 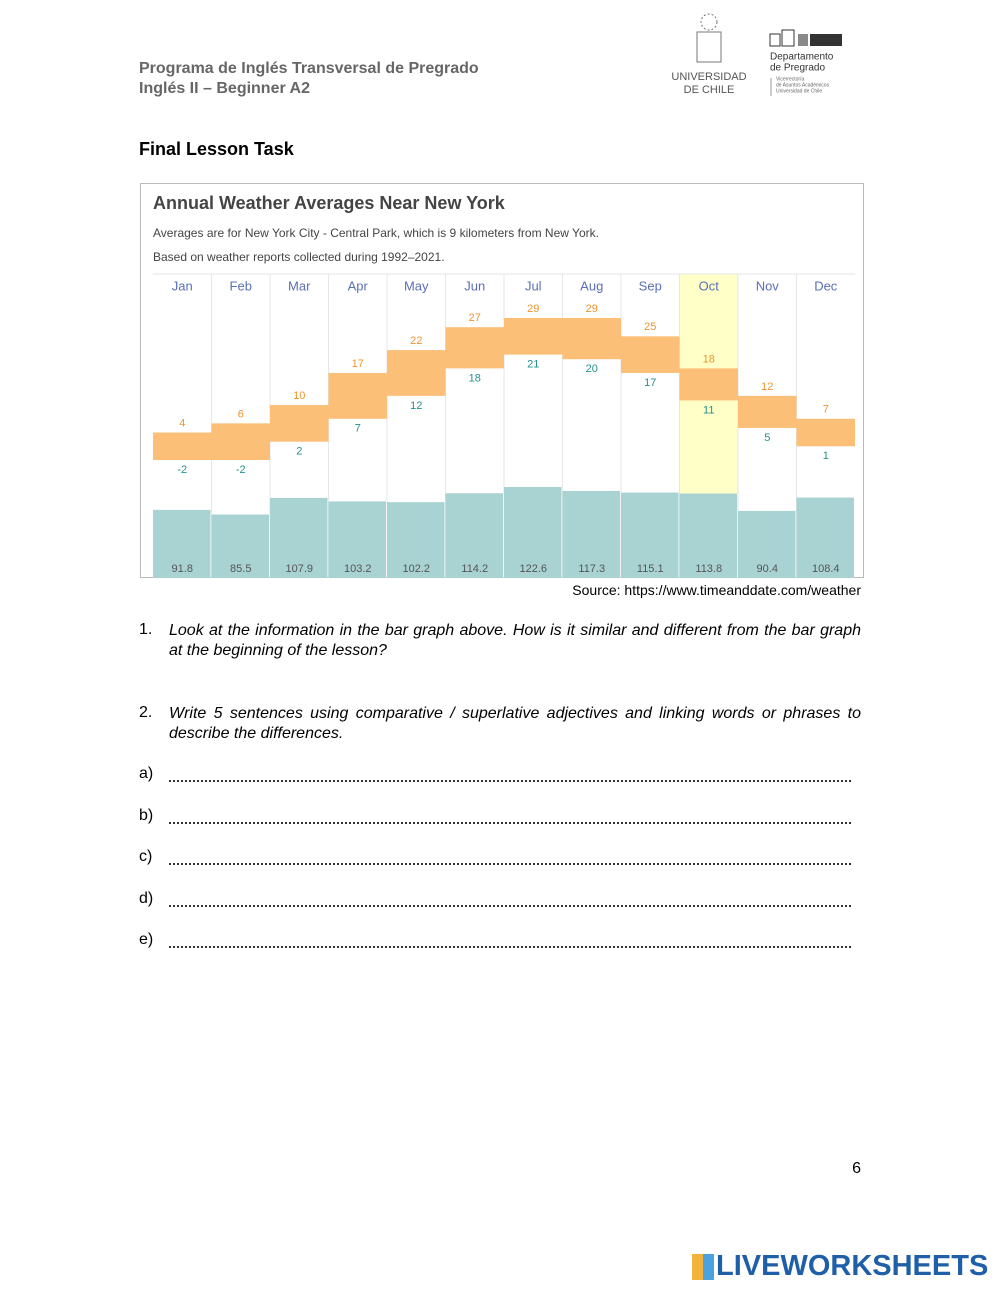 What do you see at coordinates (241, 414) in the screenshot?
I see `high-label: 6` at bounding box center [241, 414].